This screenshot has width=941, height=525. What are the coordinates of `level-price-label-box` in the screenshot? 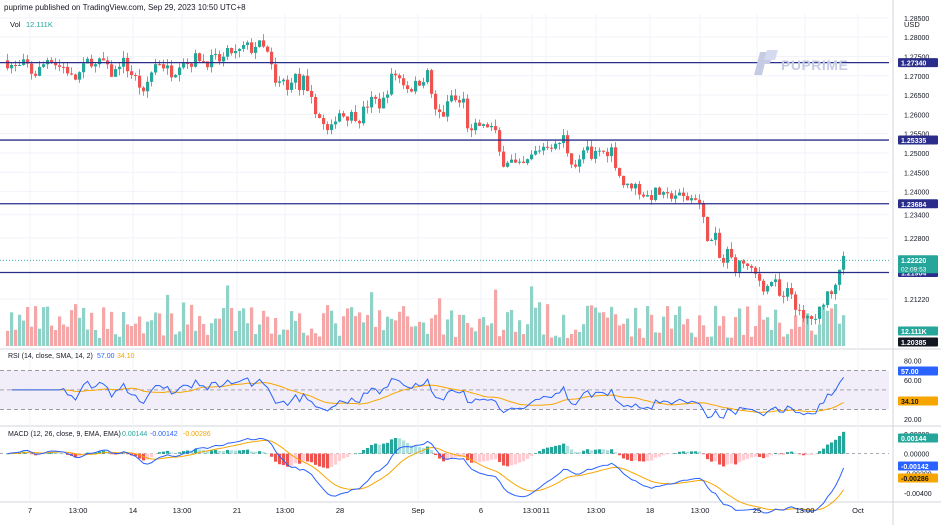 It's located at (918, 63).